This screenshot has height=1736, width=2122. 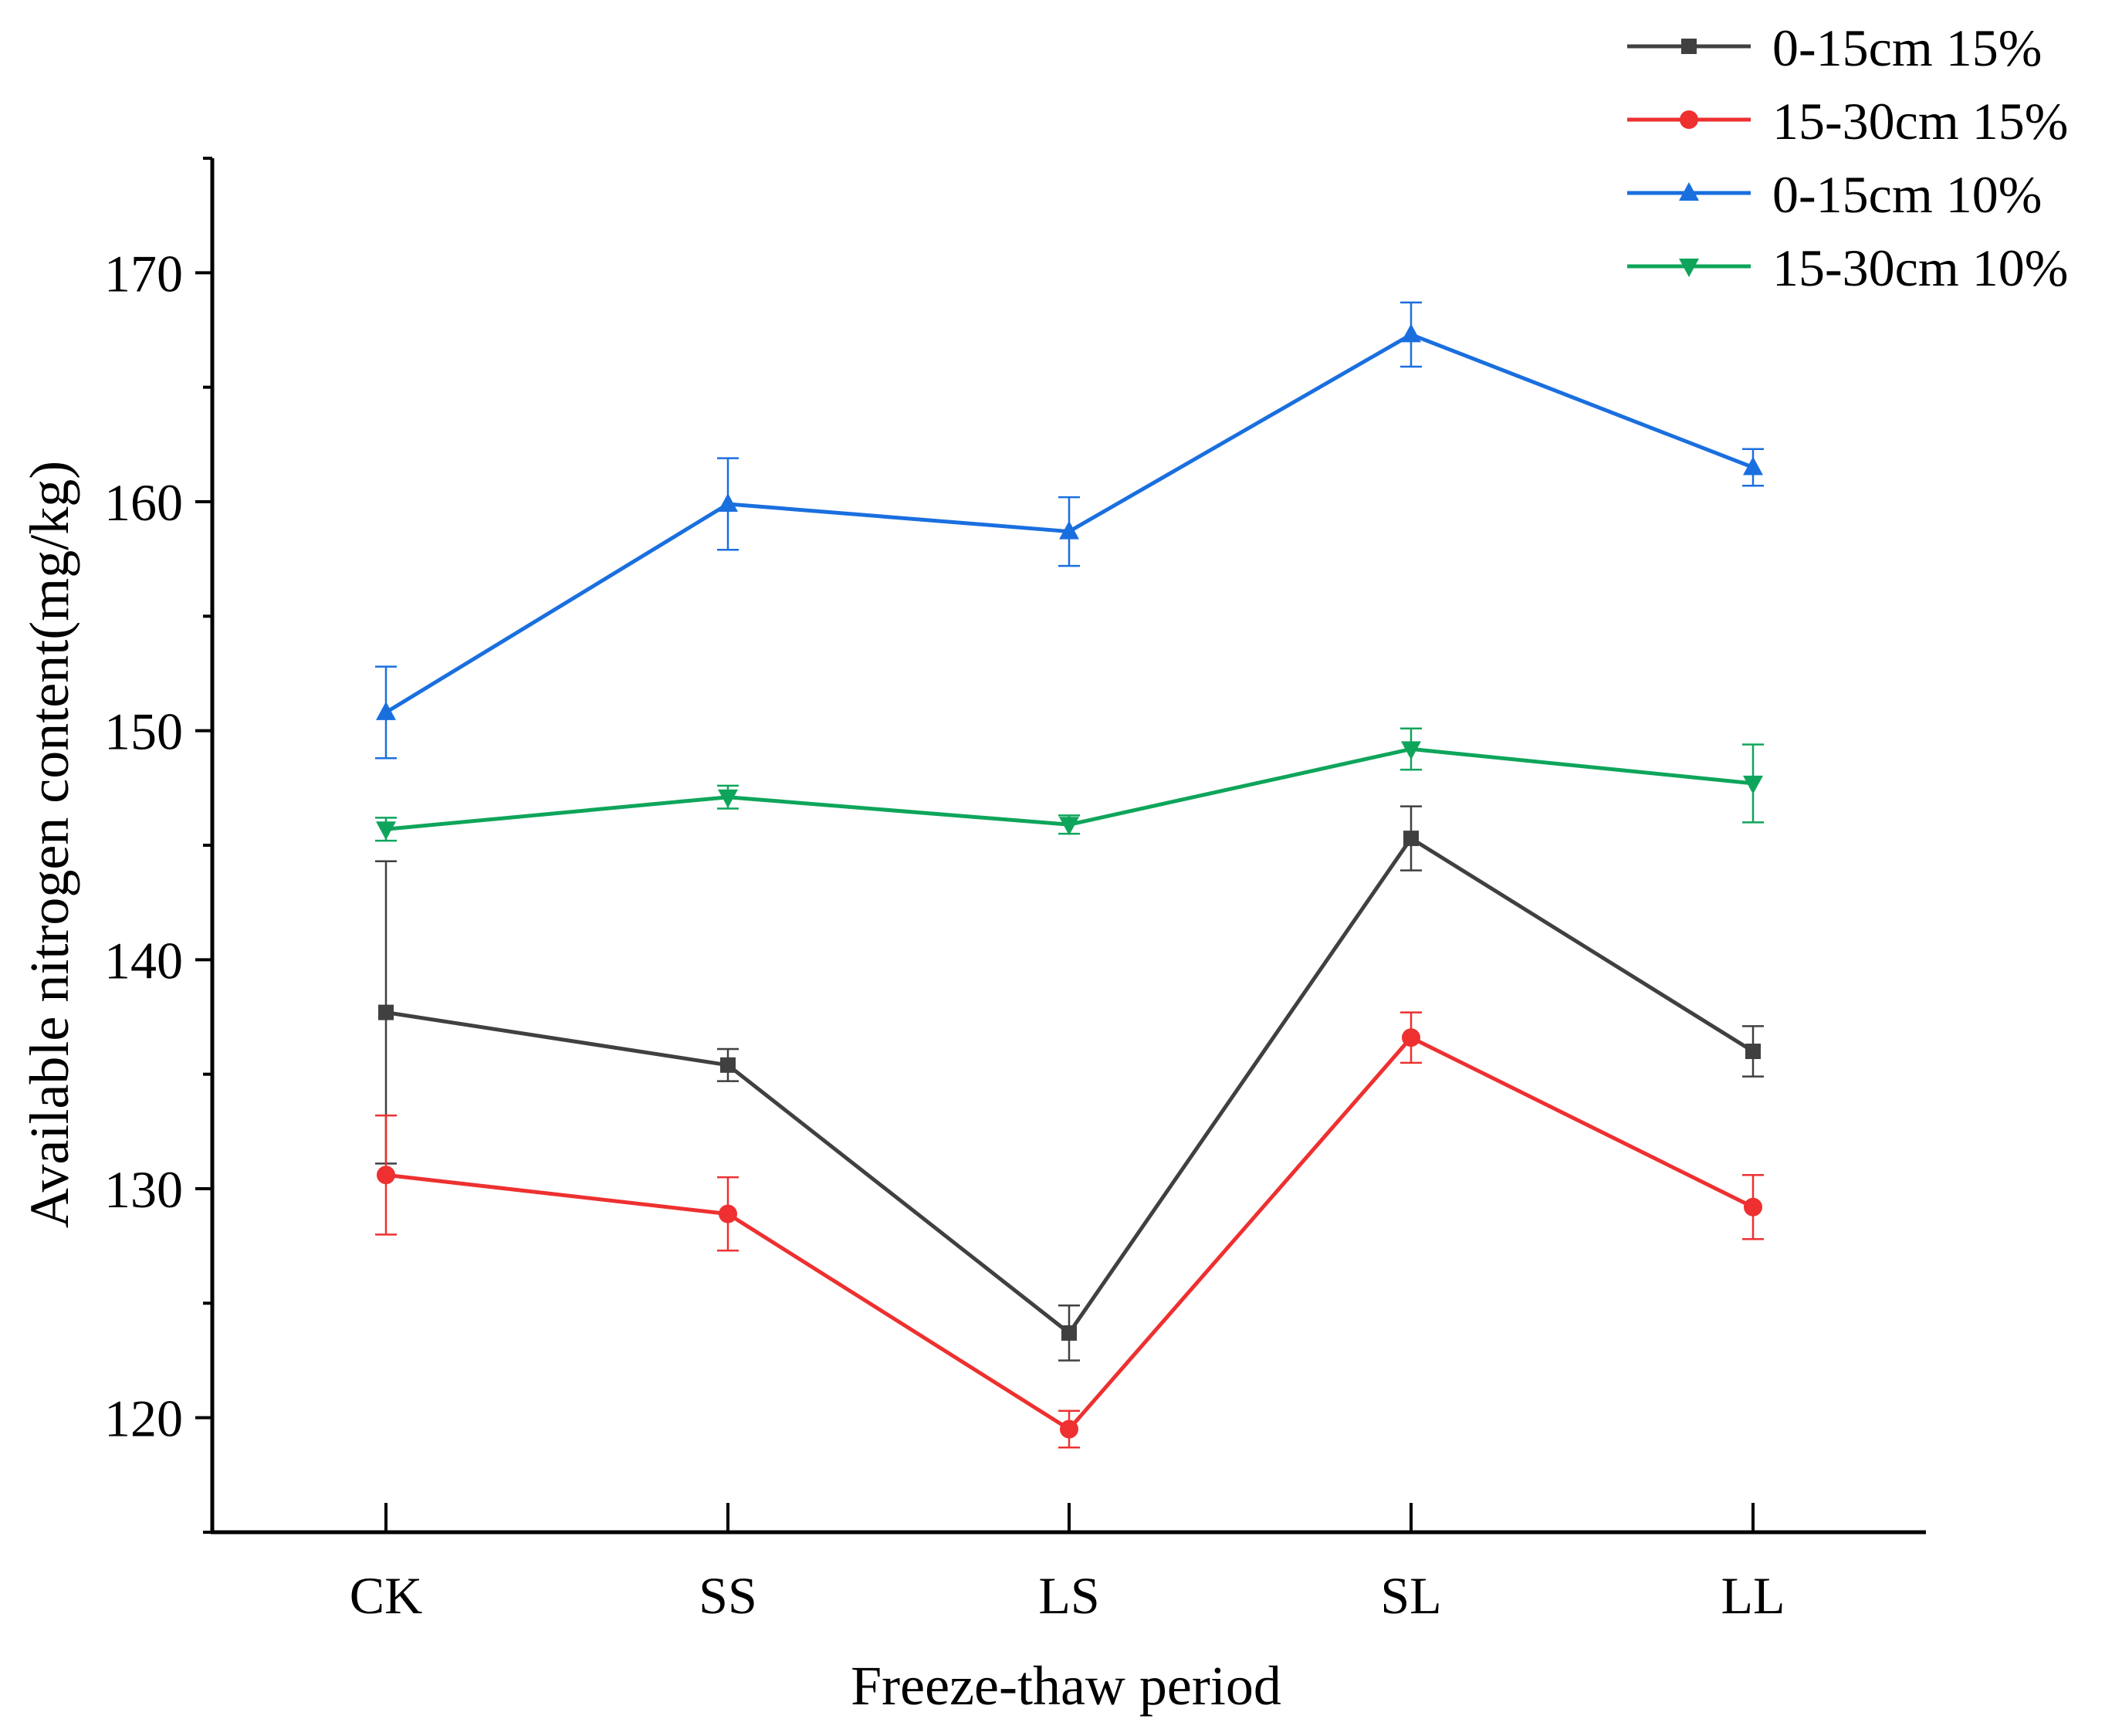 I want to click on y-tick-label: 150, so click(x=143, y=732).